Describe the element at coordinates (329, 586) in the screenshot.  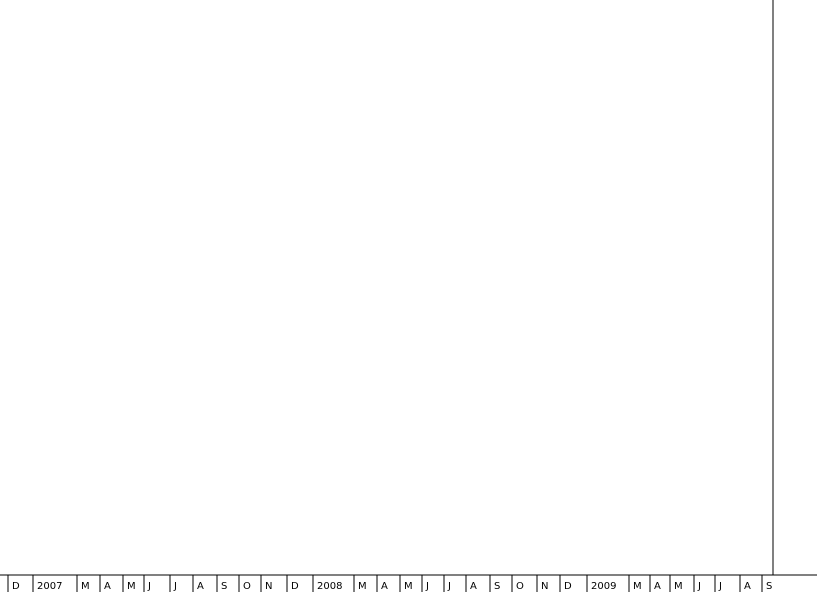
I see `x-tick-label: 2008` at that location.